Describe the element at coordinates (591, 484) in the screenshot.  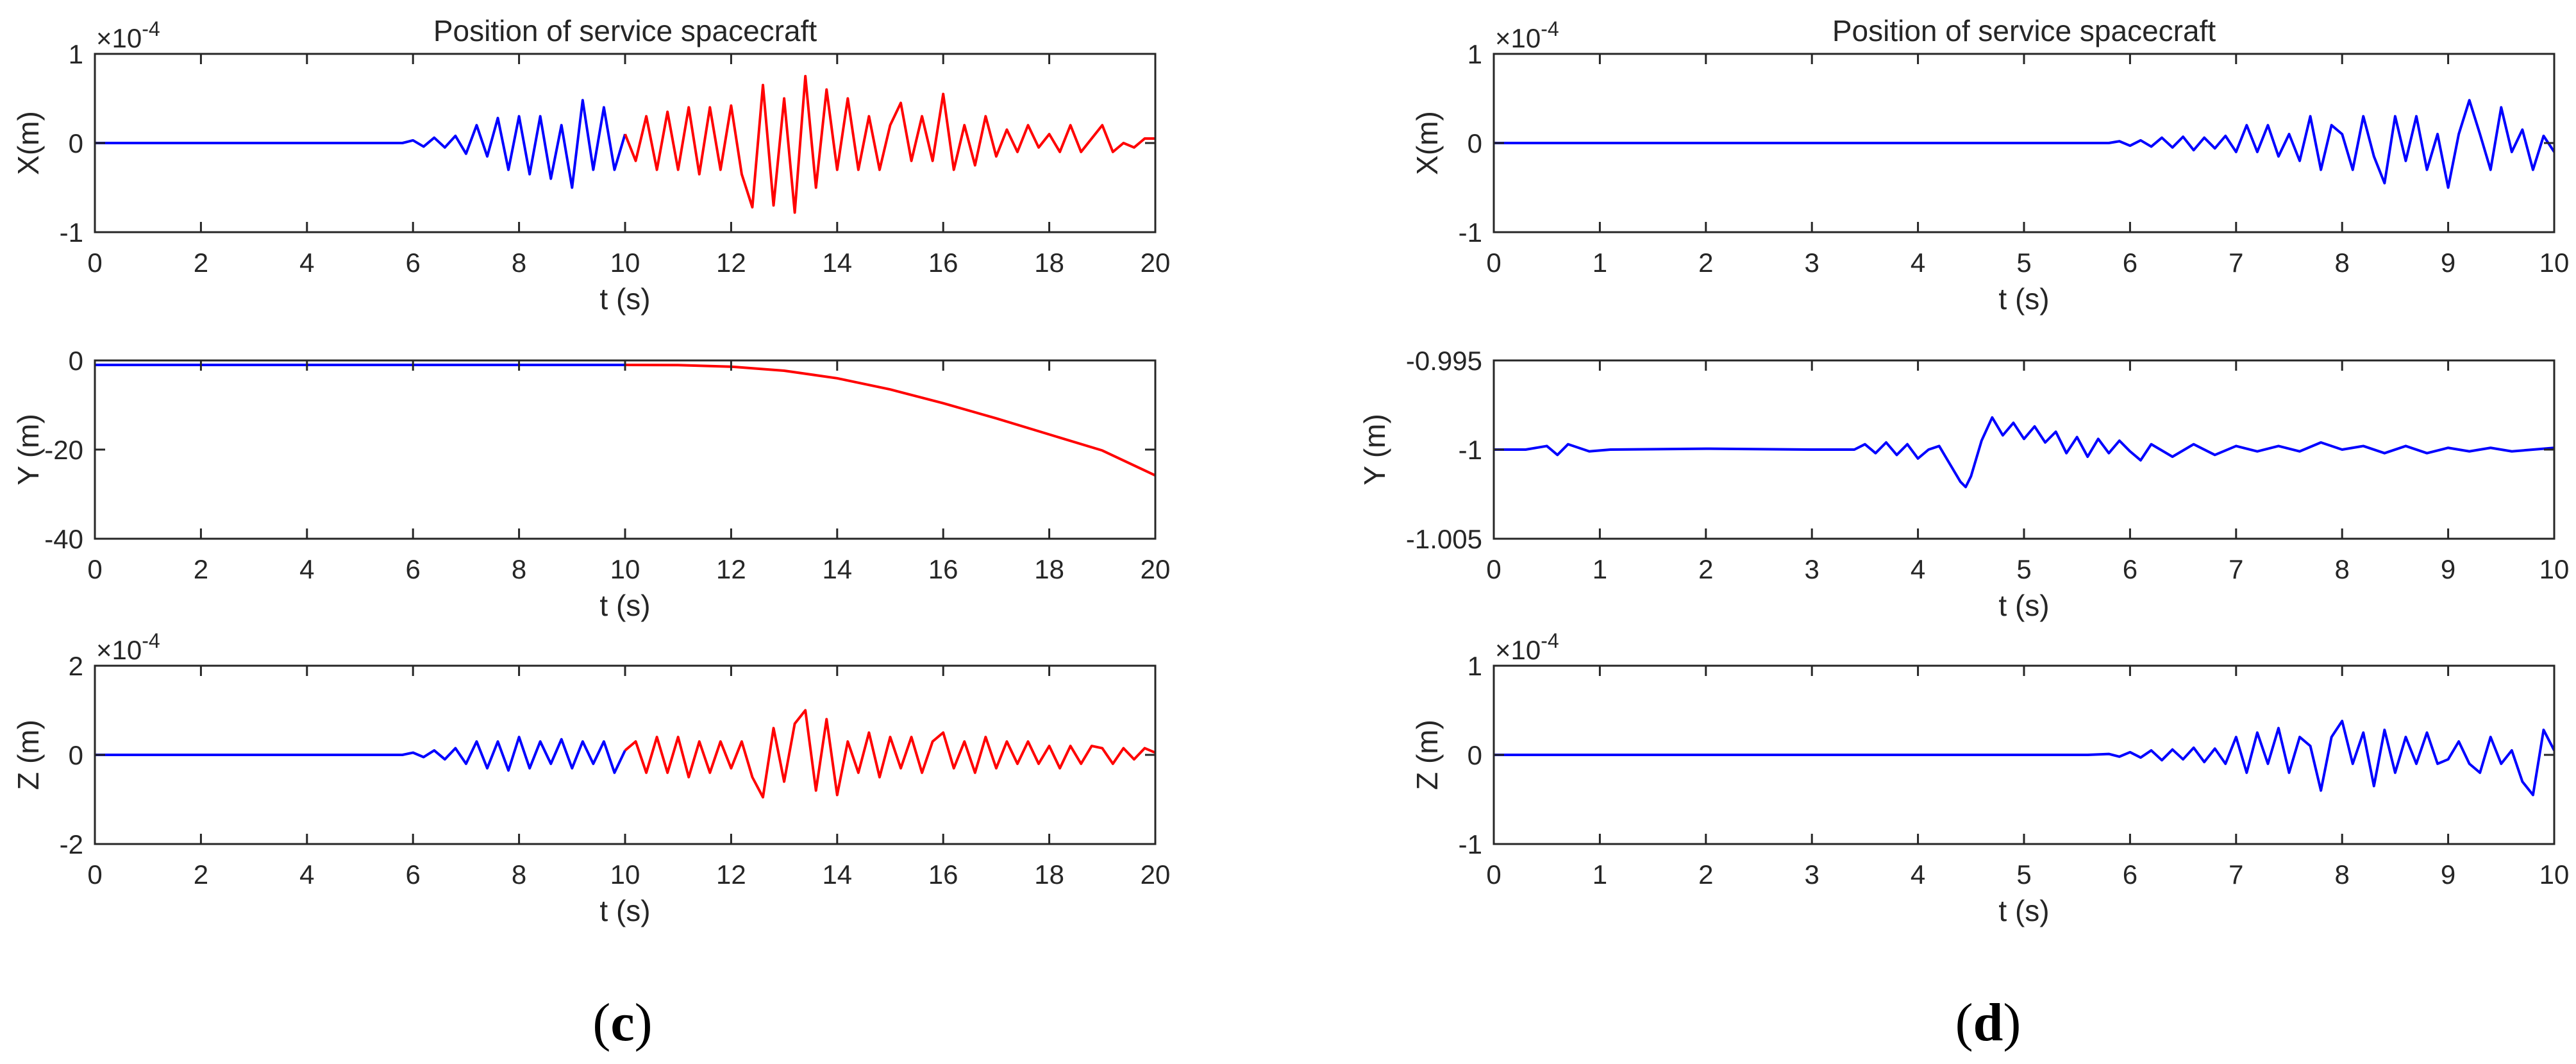
I see `panel-c-y-position-plot: 0 2 4 6 8 10 12 14 16 18 20 -40 -20 0 t (s) Y (m)` at that location.